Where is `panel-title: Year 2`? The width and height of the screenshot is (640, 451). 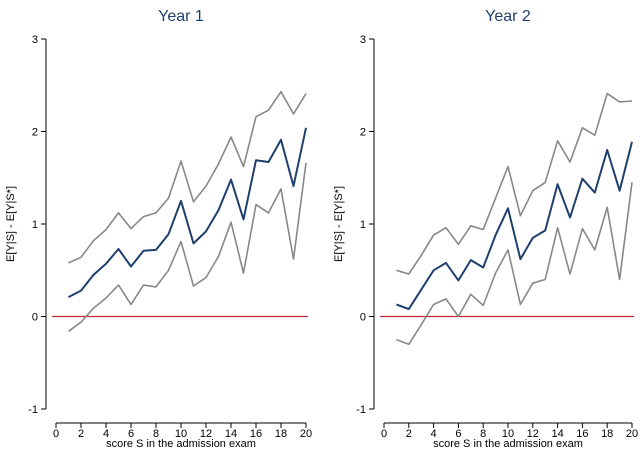 panel-title: Year 2 is located at coordinates (508, 16).